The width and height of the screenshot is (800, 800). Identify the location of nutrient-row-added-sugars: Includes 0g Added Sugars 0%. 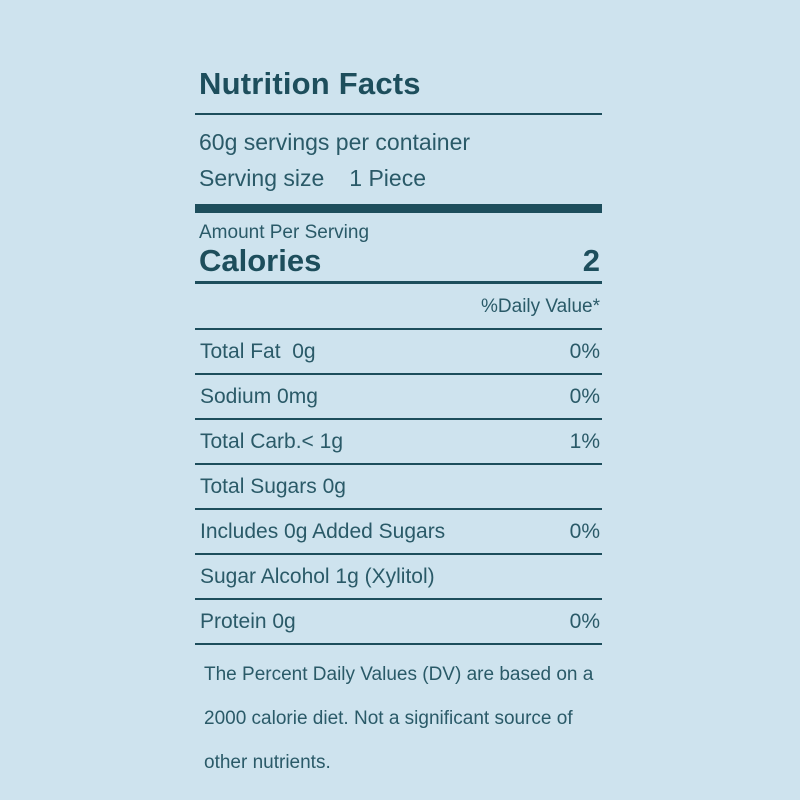
(398, 532).